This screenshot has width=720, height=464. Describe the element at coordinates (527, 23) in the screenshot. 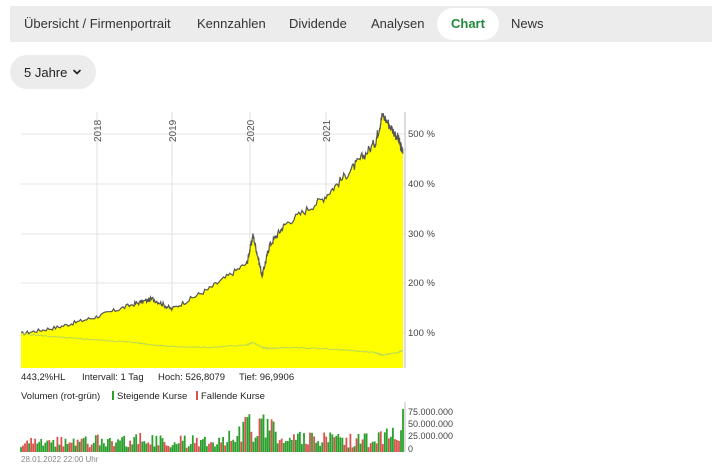

I see `tab-news: News` at that location.